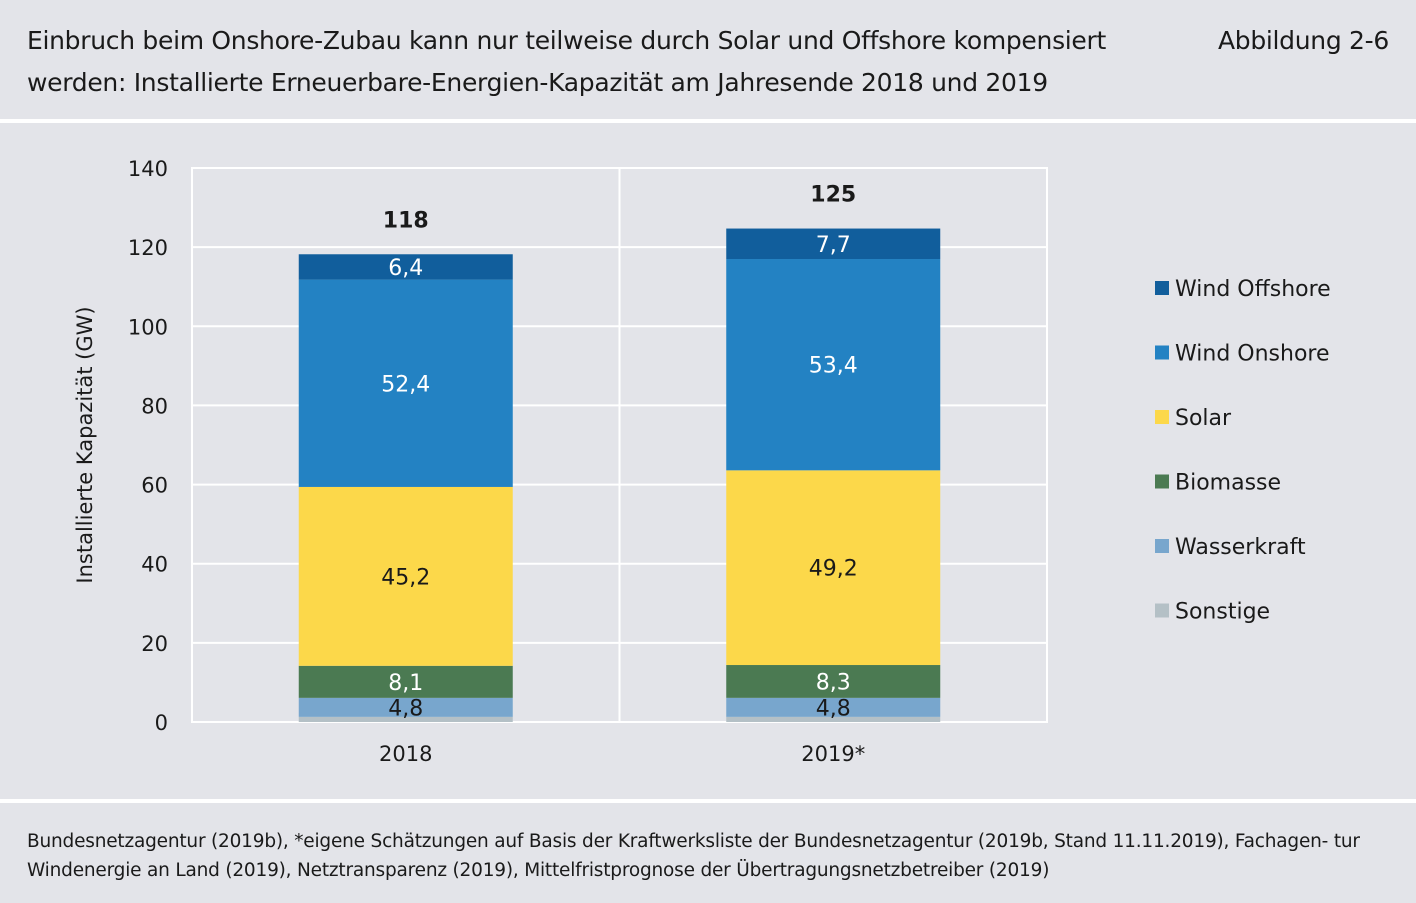 This screenshot has height=903, width=1416. What do you see at coordinates (1240, 547) in the screenshot?
I see `legend-label: Wasserkraft` at bounding box center [1240, 547].